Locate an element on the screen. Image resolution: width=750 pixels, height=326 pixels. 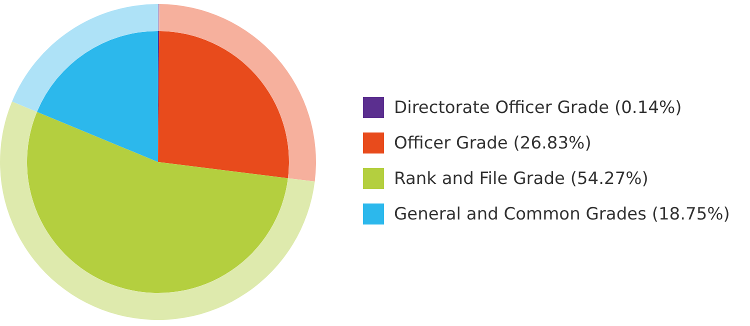
legend-label: General and Common Grades (18.75%) is located at coordinates (562, 214).